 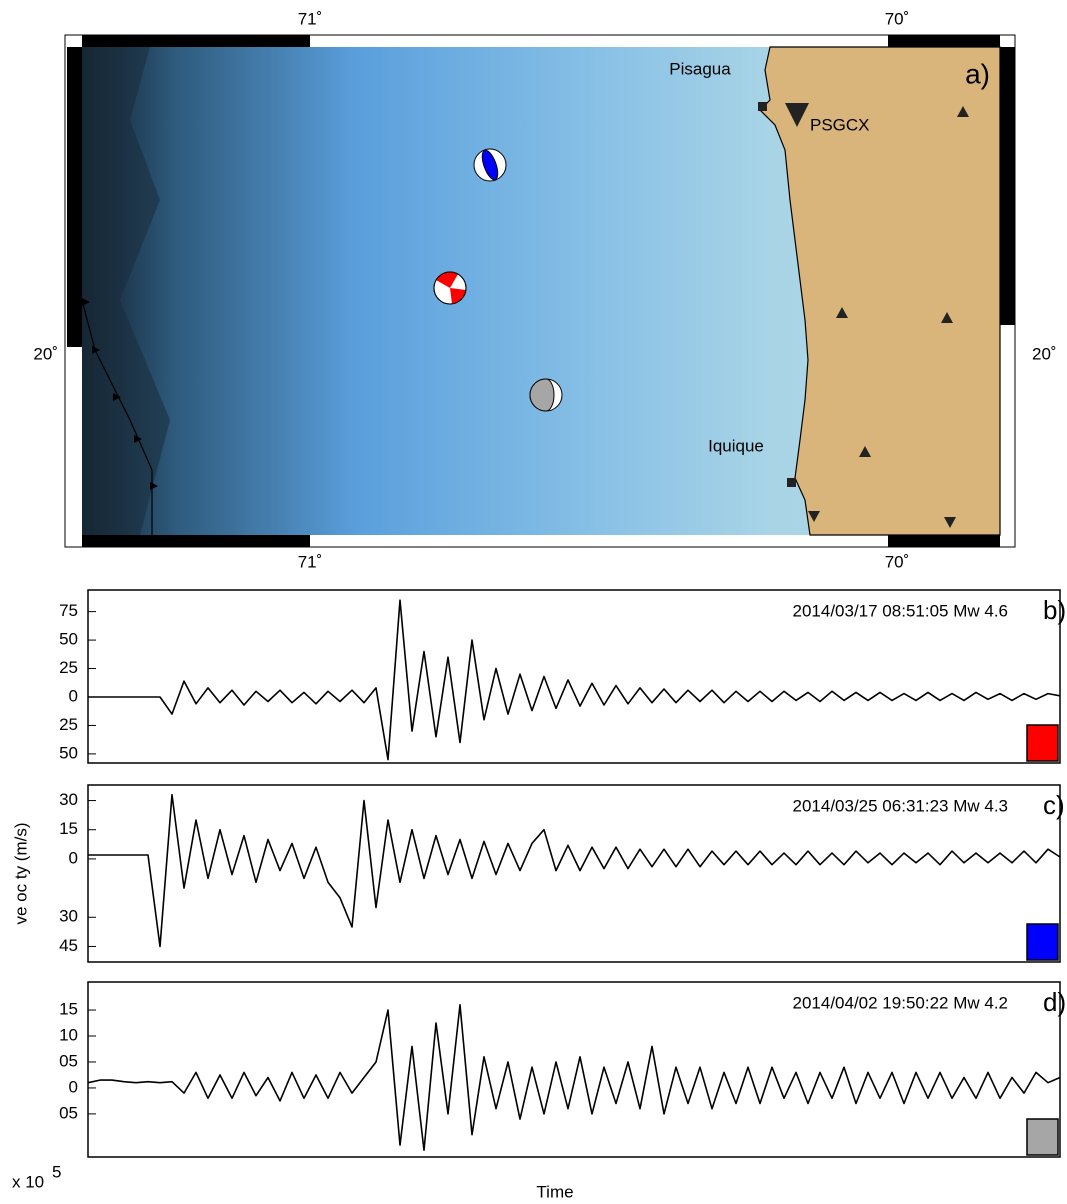 What do you see at coordinates (1054, 610) in the screenshot?
I see `panel-label: b)` at bounding box center [1054, 610].